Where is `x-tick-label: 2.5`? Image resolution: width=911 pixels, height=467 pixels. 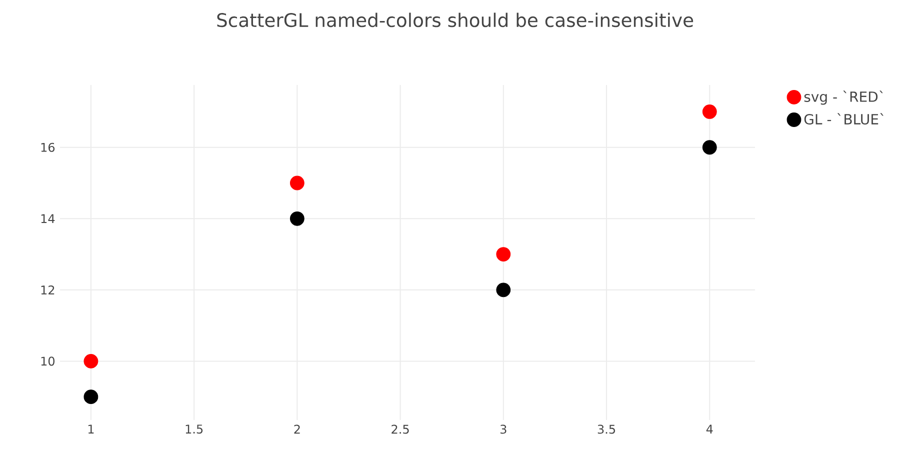
x-tick-label: 2.5 is located at coordinates (400, 429).